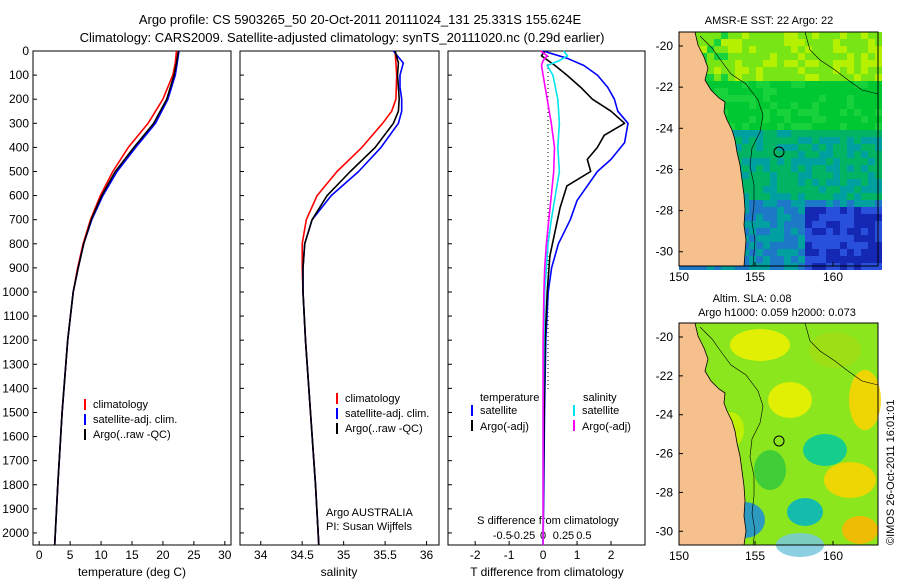 This screenshot has height=580, width=900. Describe the element at coordinates (15, 412) in the screenshot. I see `depth-tick-label: 1500` at that location.